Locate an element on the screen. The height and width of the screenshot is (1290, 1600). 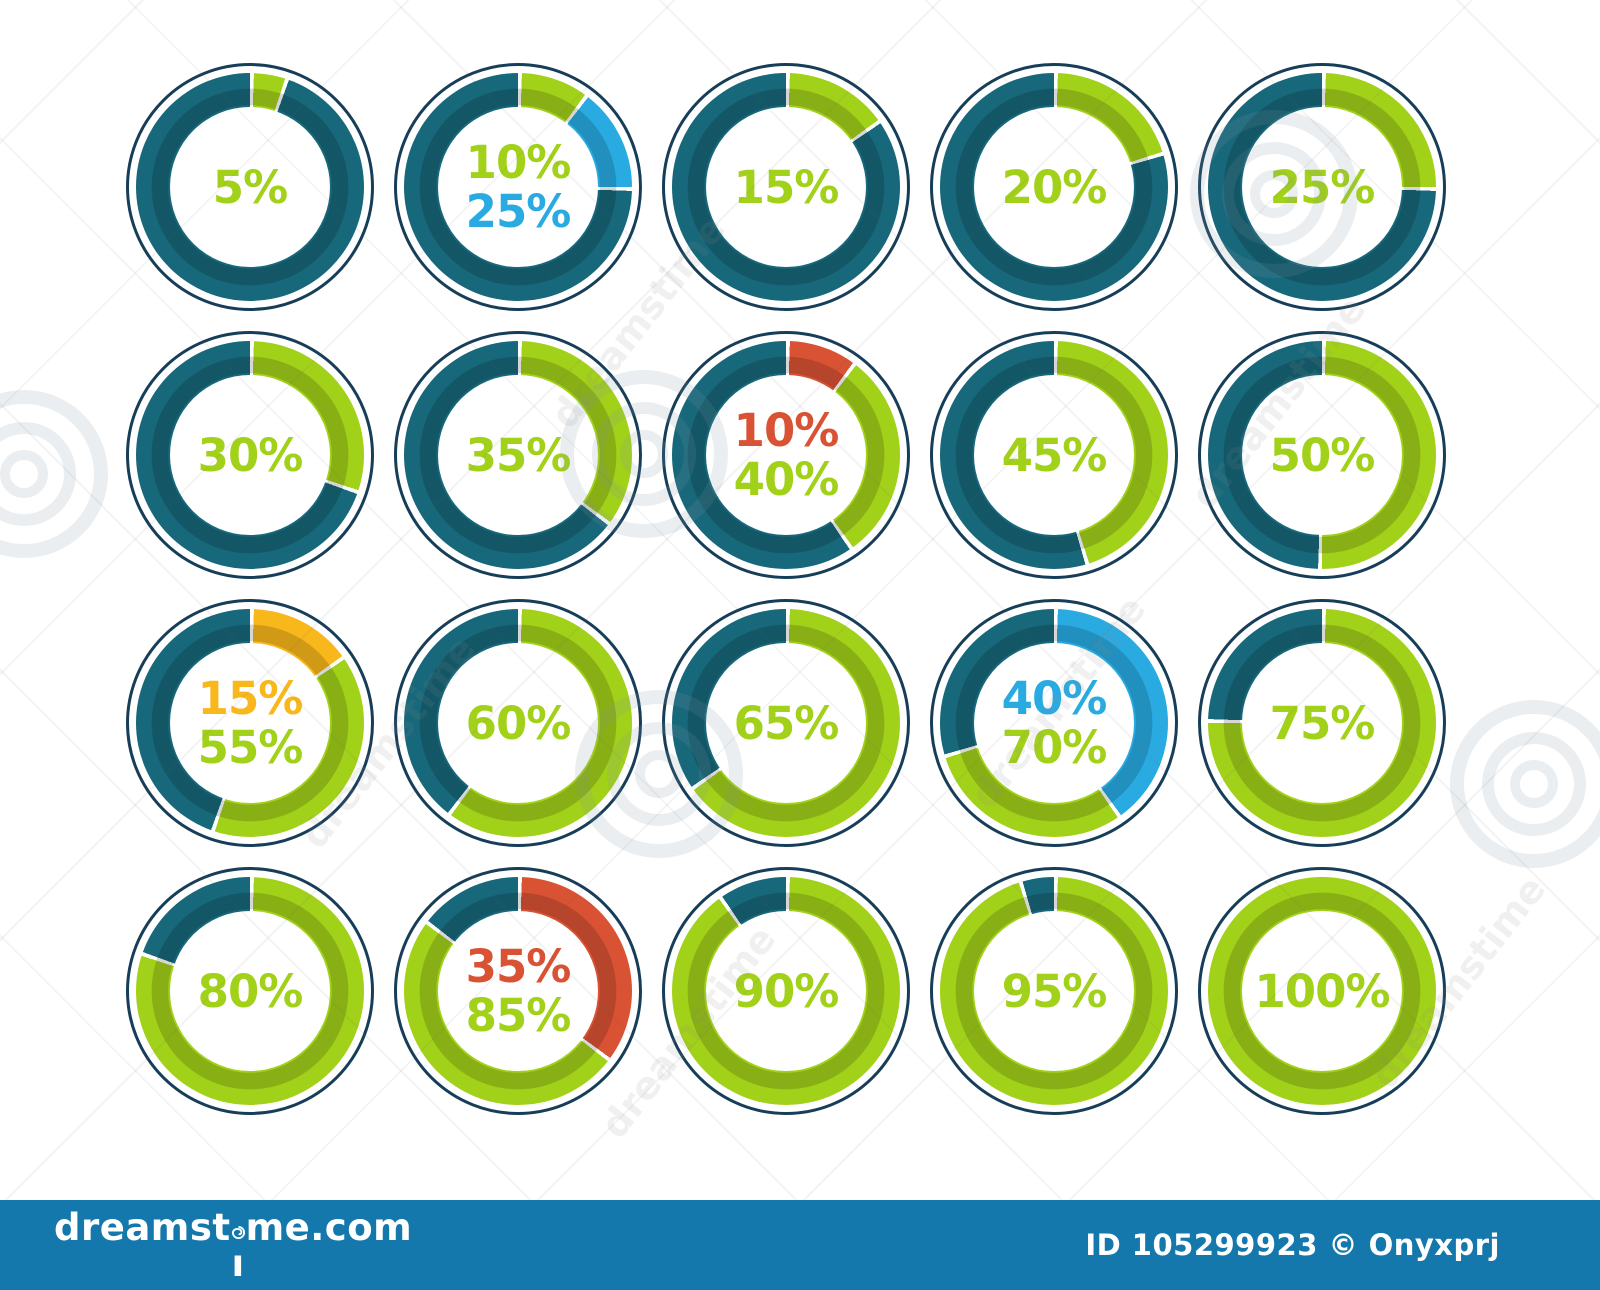
donut-label-group: 60% is located at coordinates (518, 723).